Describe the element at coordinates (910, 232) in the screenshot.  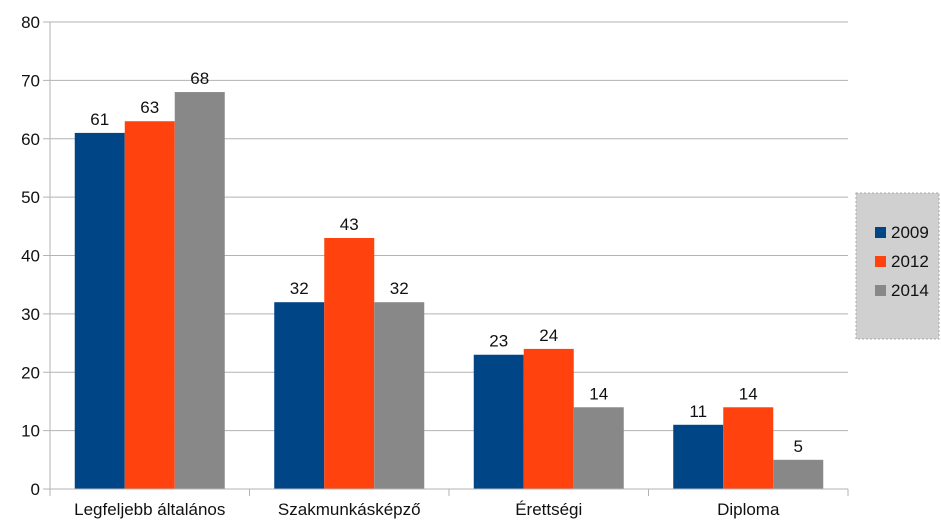
I see `legend-label: 2009` at that location.